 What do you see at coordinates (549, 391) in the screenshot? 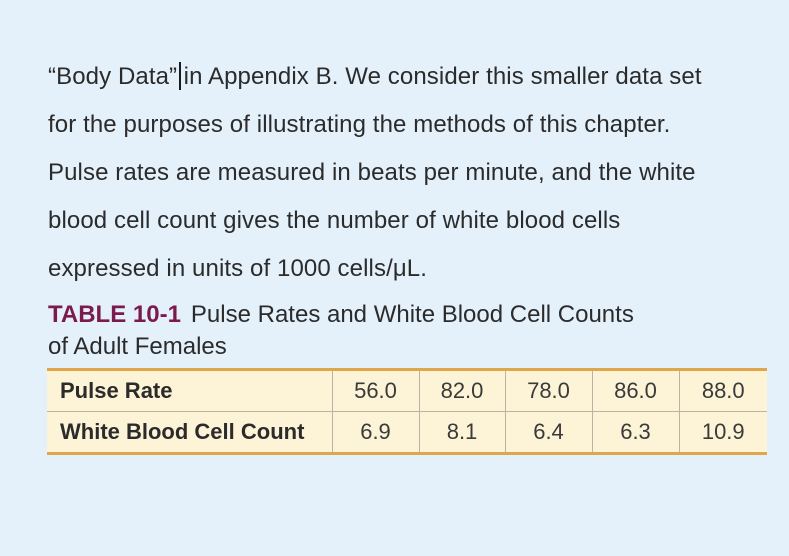
I see `table-cell: 78.0` at bounding box center [549, 391].